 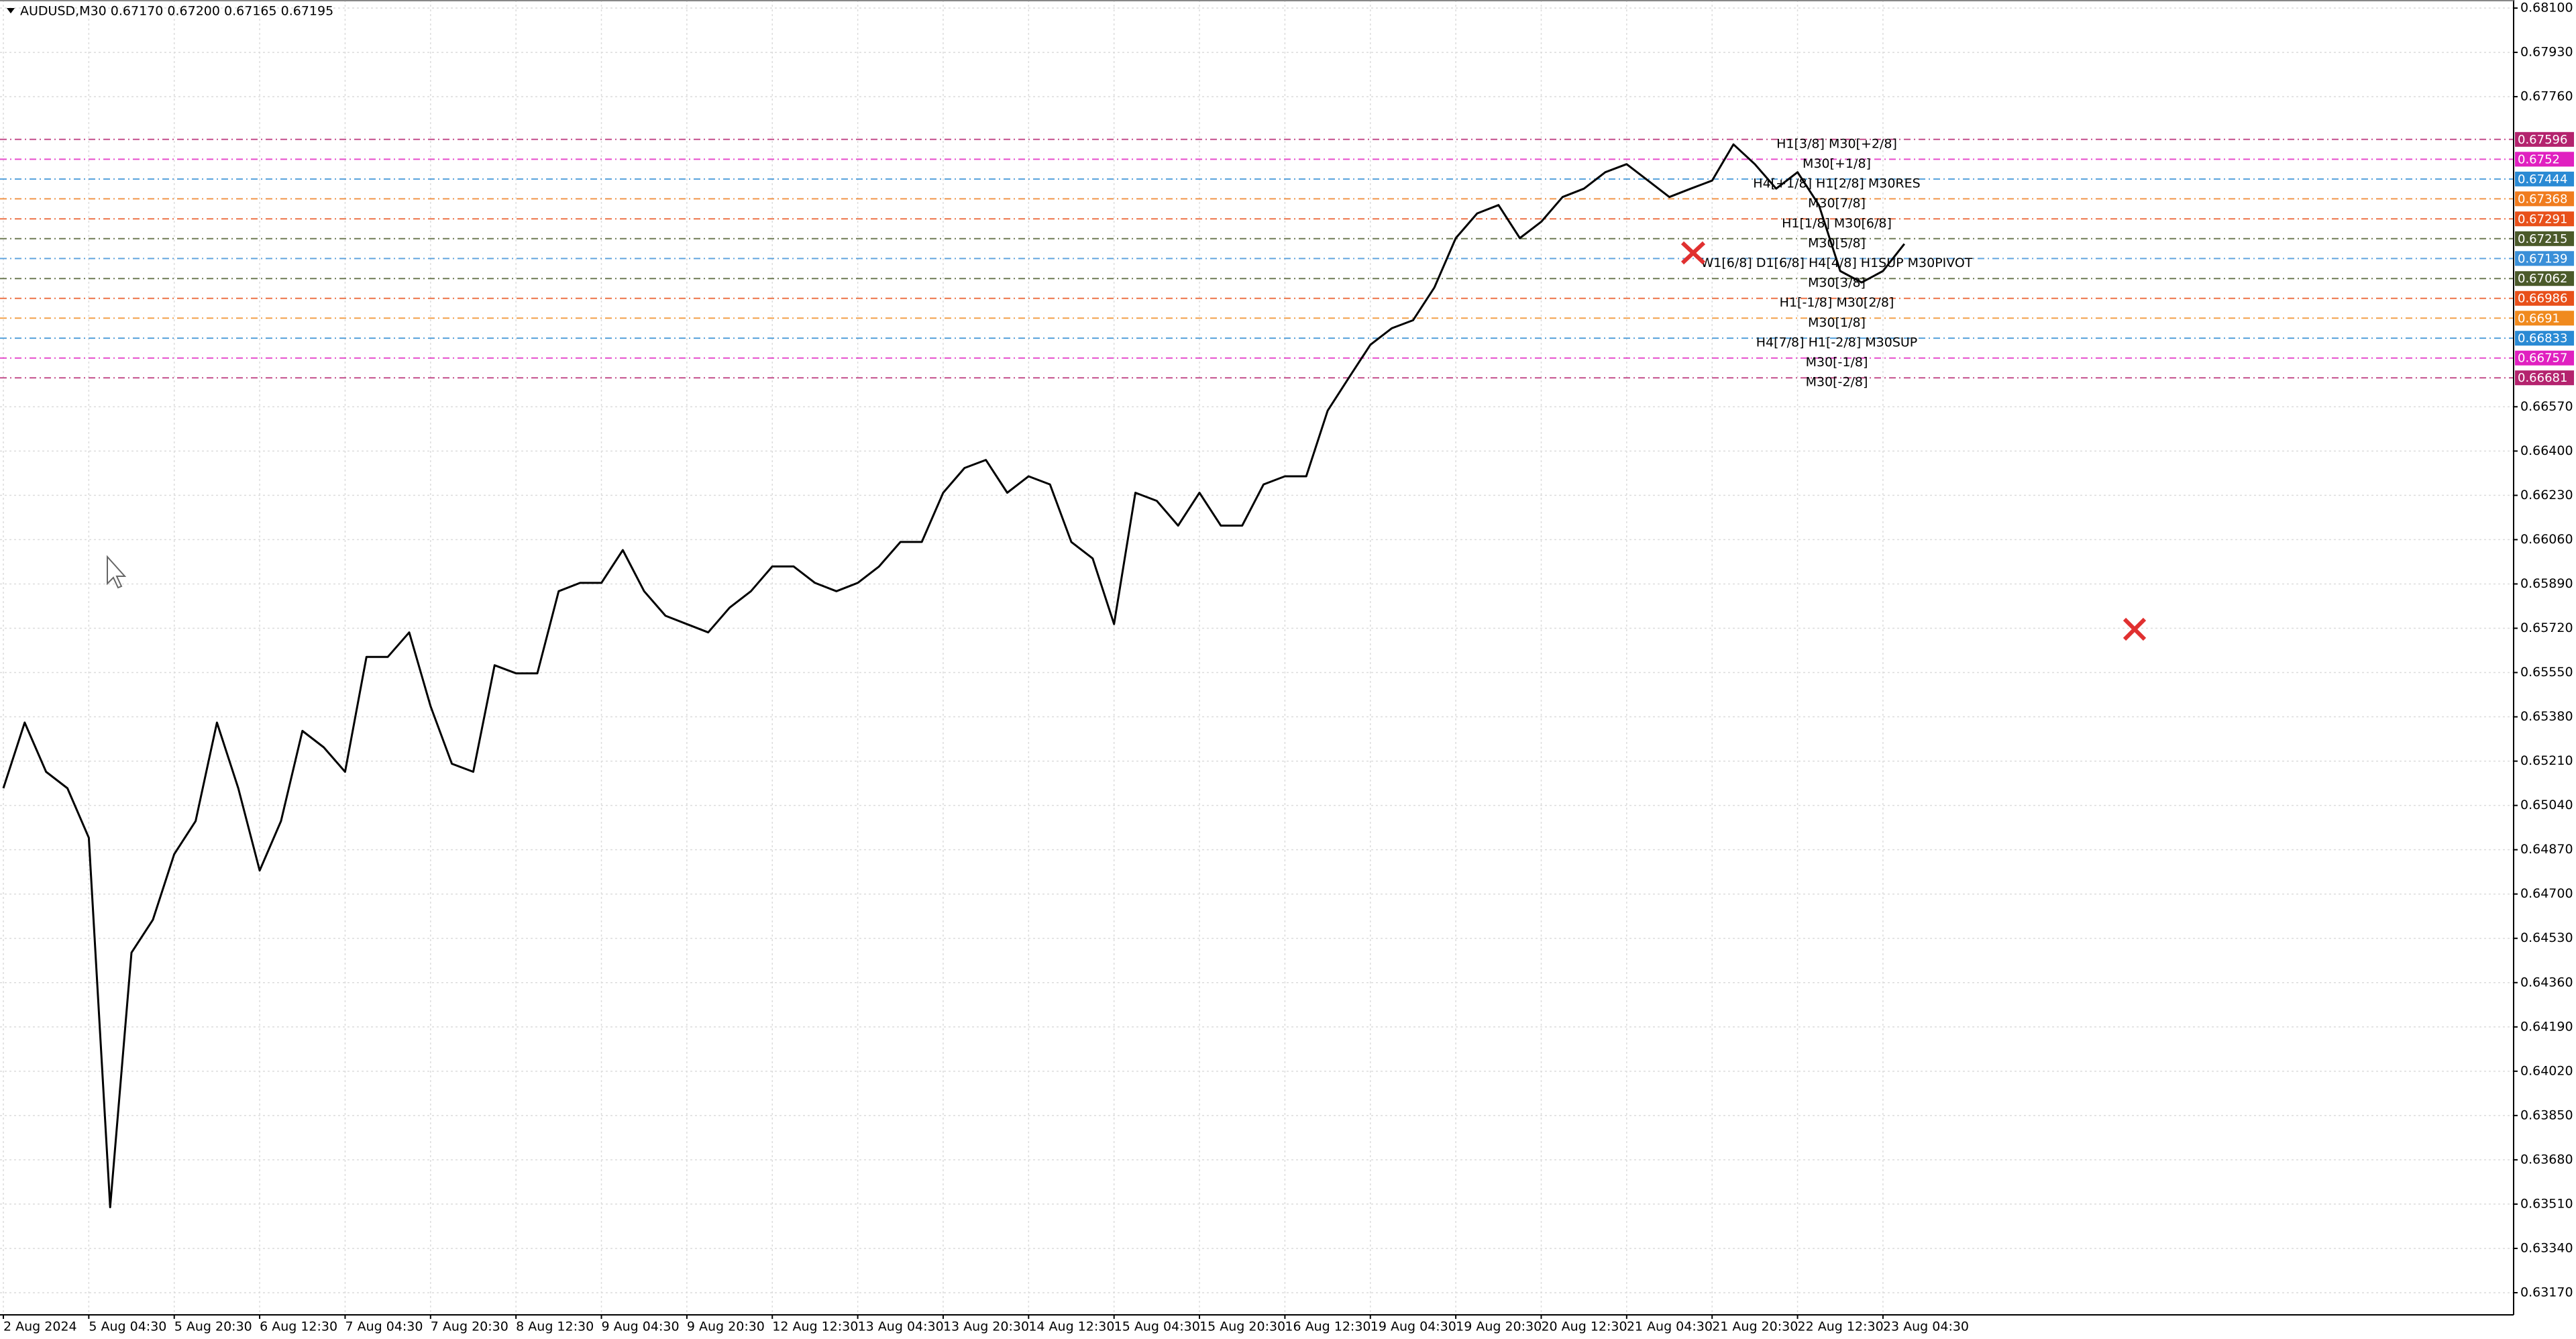 I want to click on x-tick-label: 9 Aug 20:30, so click(x=726, y=1327).